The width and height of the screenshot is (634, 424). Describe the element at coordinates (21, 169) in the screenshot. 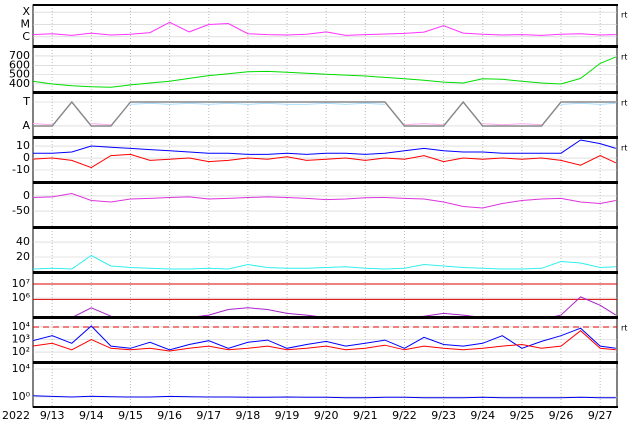

I see `y-tick-label: -10` at that location.